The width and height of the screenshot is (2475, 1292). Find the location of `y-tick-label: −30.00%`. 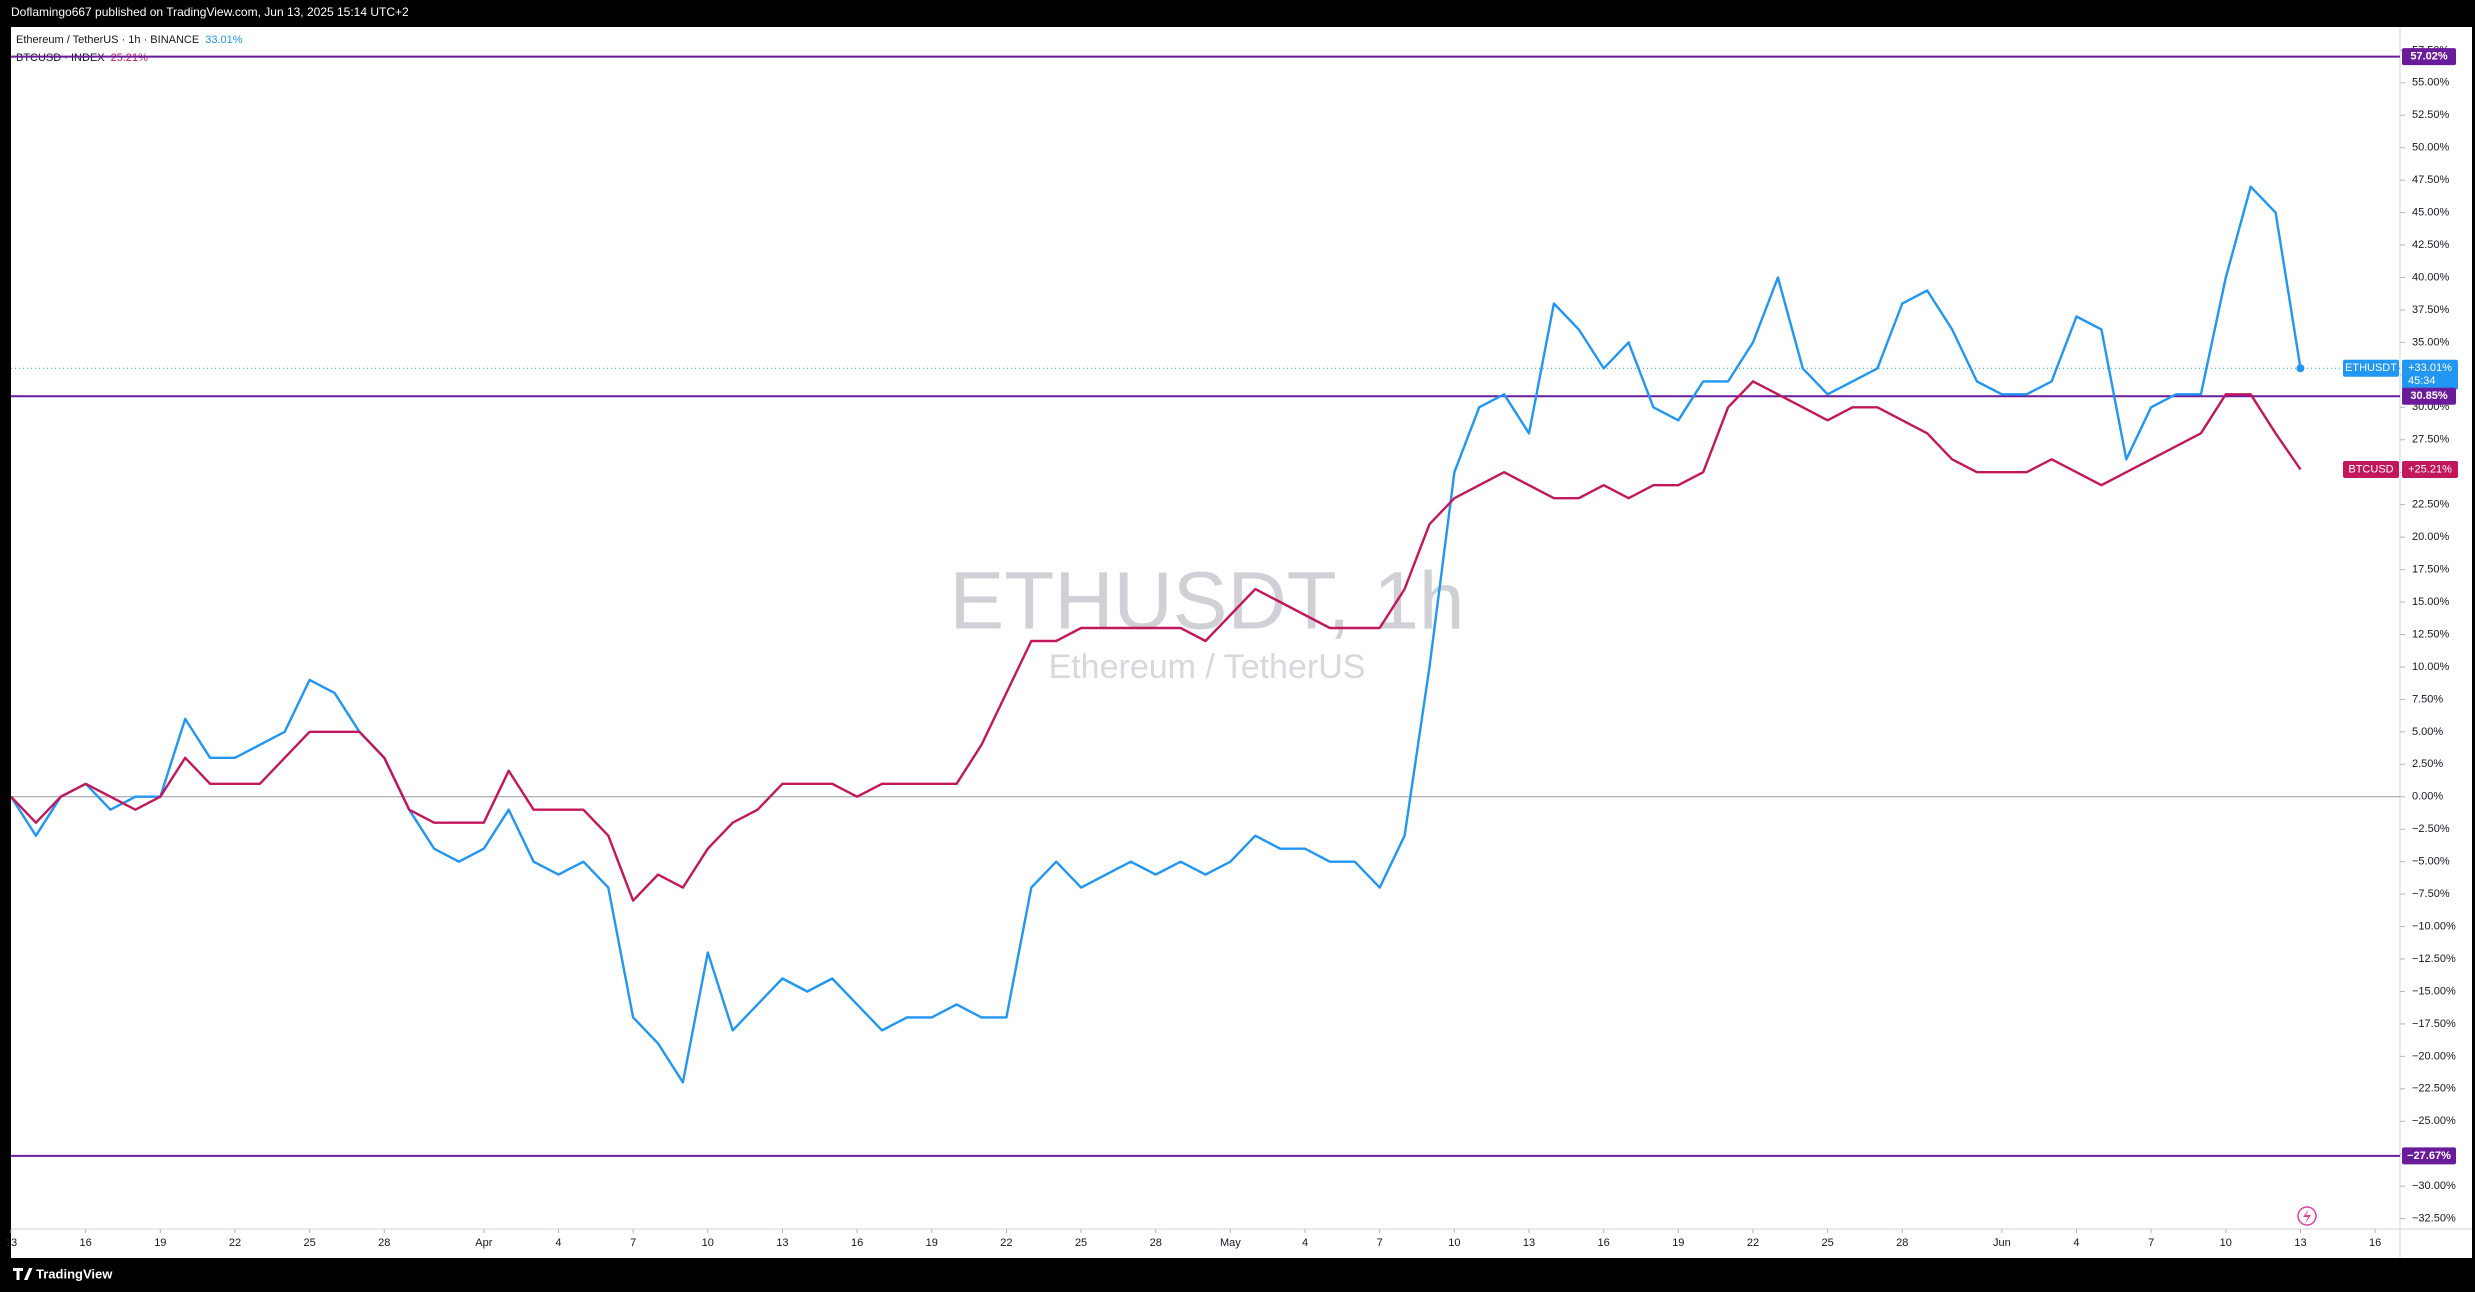

y-tick-label: −30.00% is located at coordinates (2434, 1186).